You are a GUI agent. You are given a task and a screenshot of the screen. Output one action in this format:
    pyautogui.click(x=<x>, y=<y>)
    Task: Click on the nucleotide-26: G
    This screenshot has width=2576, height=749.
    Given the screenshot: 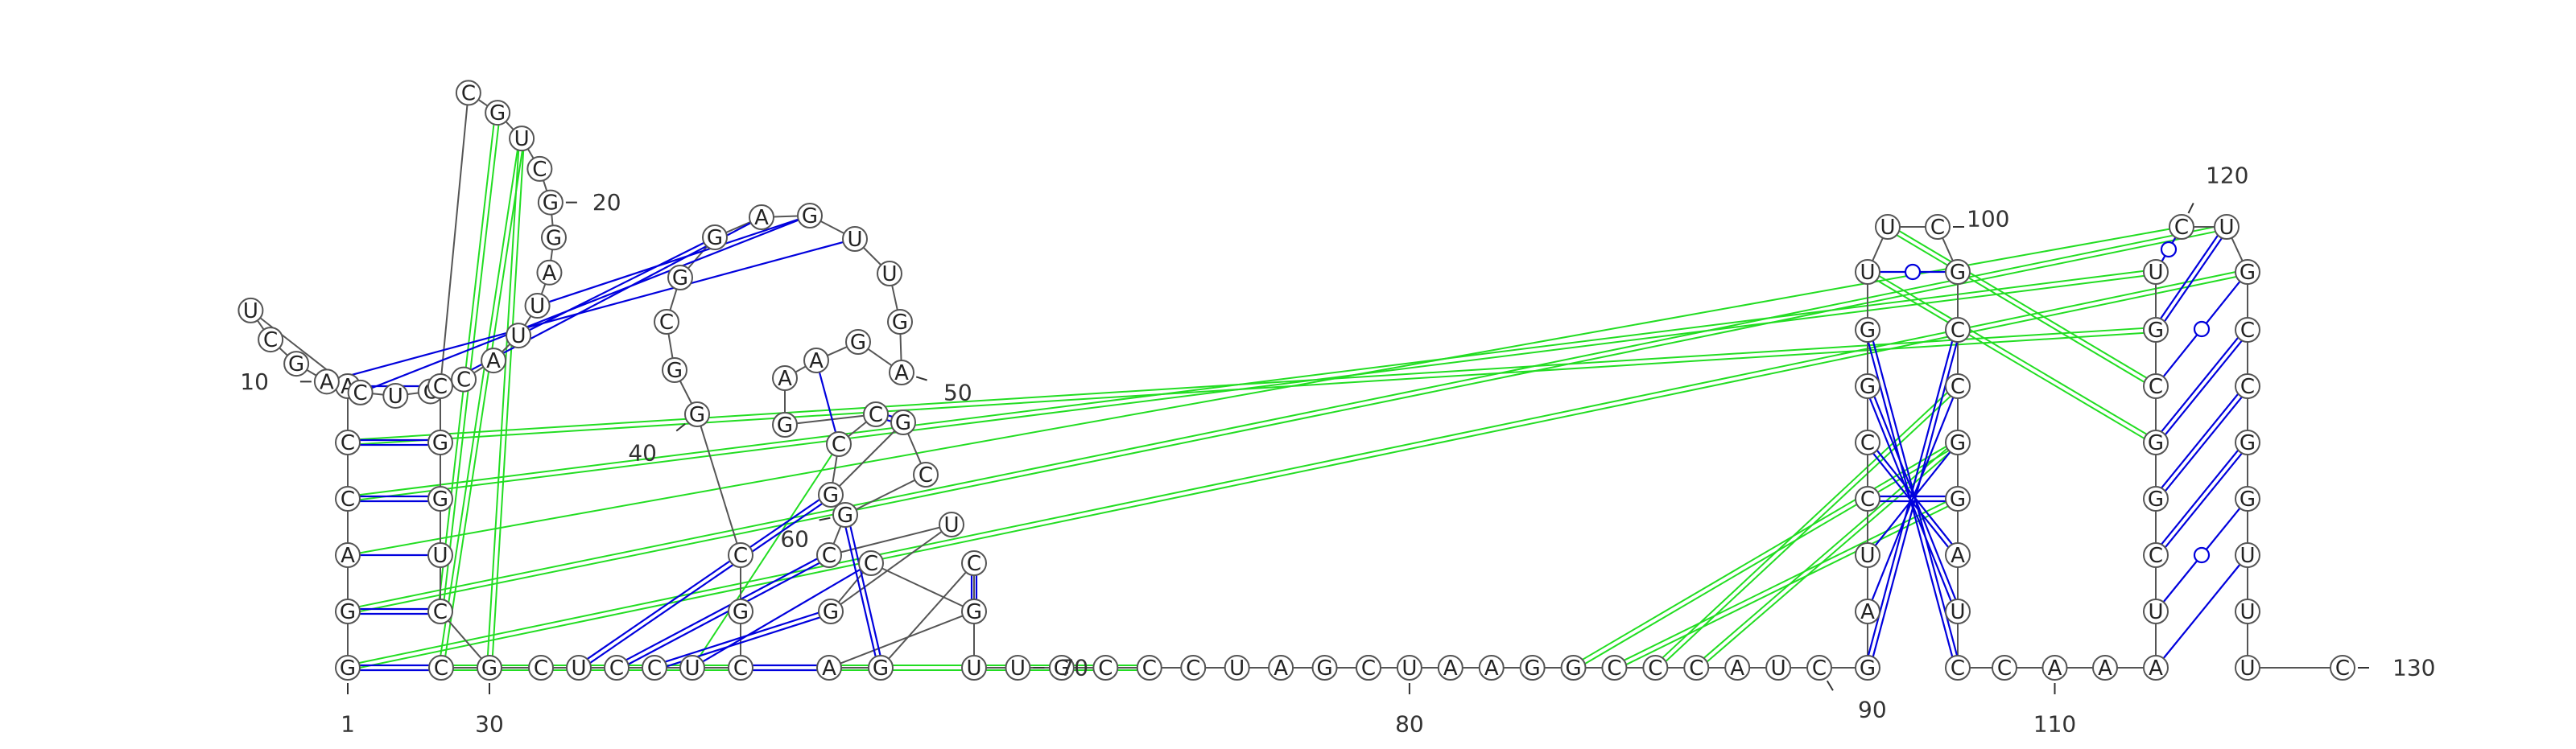 What is the action you would take?
    pyautogui.click(x=440, y=443)
    